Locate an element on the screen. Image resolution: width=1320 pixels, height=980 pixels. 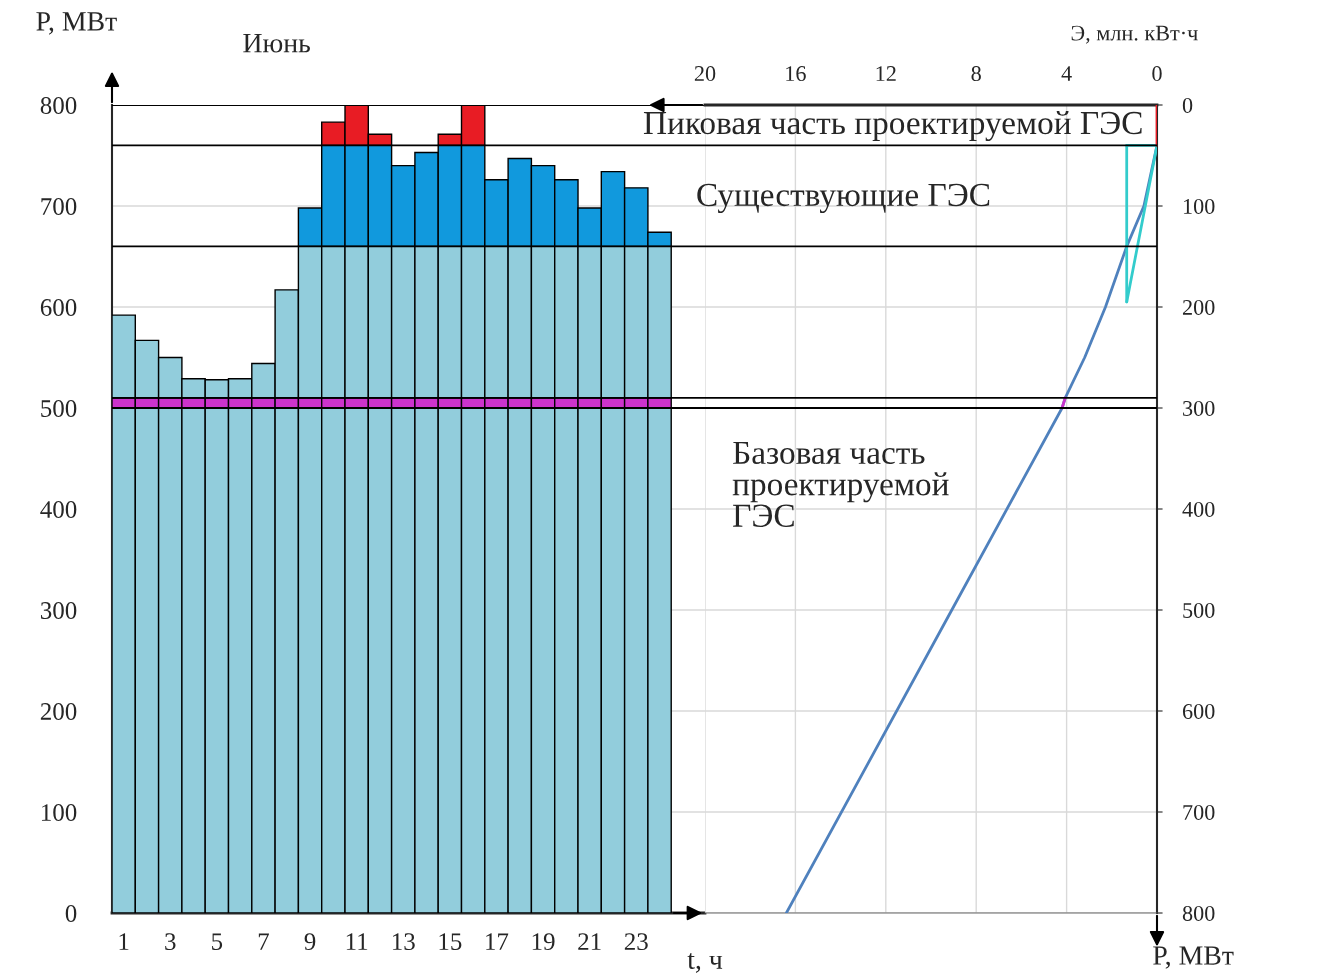
x-tick-label: 15 is located at coordinates (450, 942).